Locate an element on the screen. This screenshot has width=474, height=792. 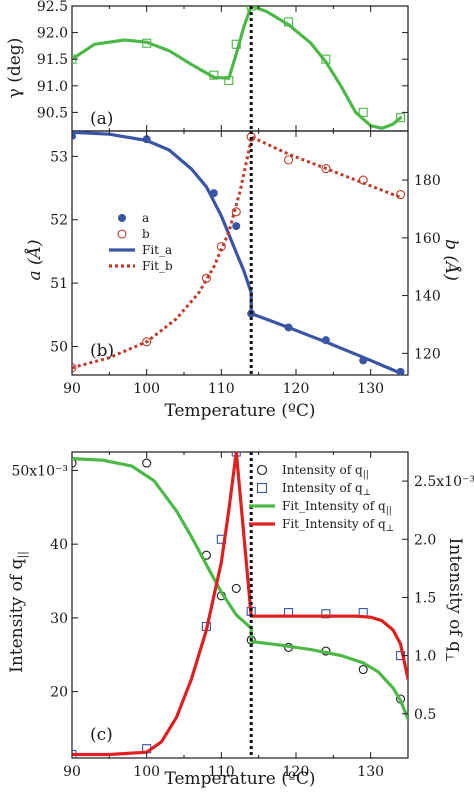
legend-label-text: Fit_b is located at coordinates (157, 266).